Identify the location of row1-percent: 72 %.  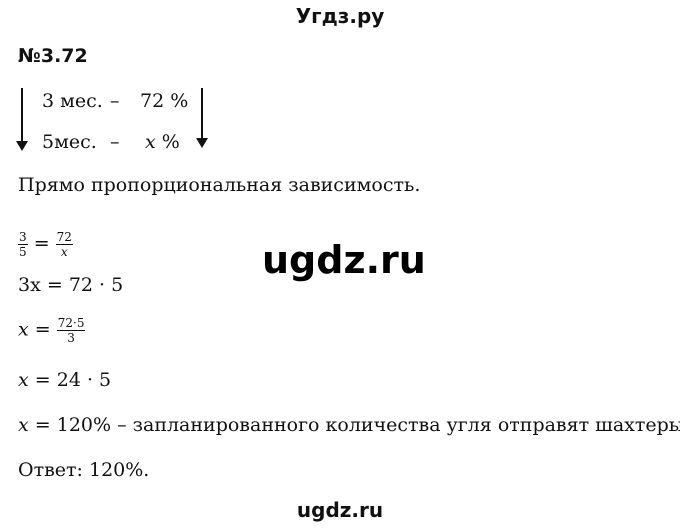
(164, 101).